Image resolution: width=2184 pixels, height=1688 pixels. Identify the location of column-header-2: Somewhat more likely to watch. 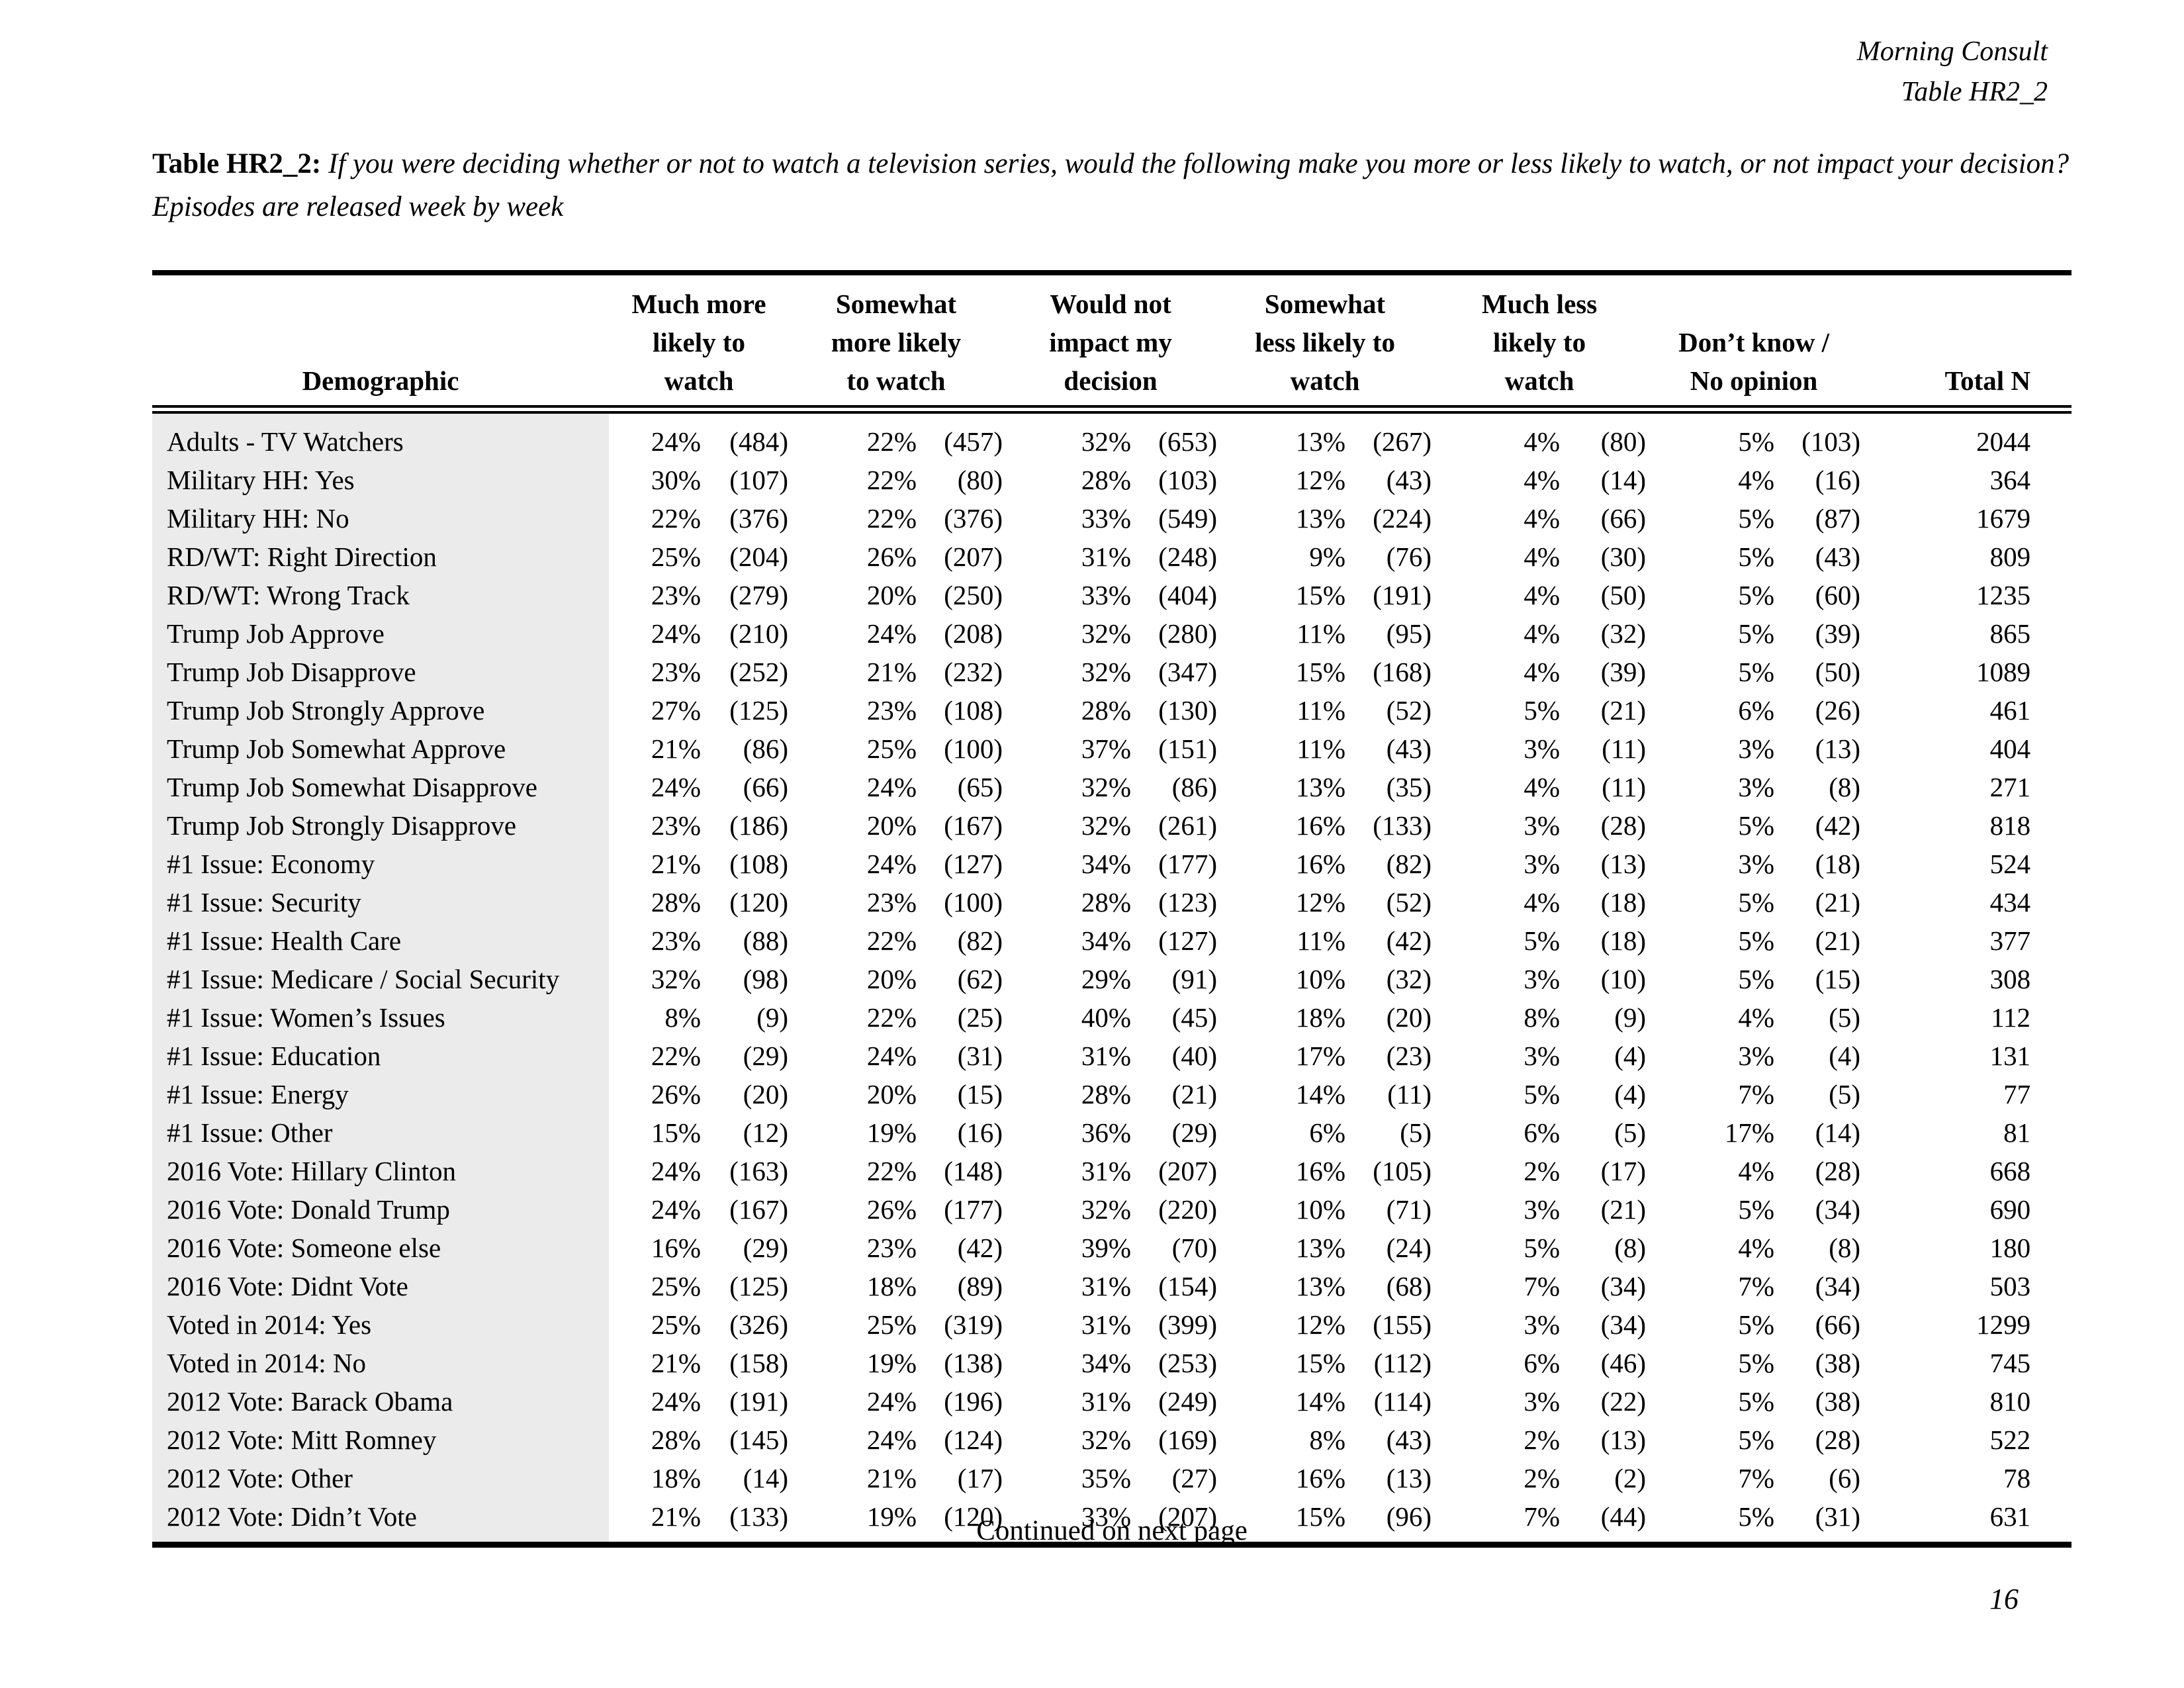
(896, 343).